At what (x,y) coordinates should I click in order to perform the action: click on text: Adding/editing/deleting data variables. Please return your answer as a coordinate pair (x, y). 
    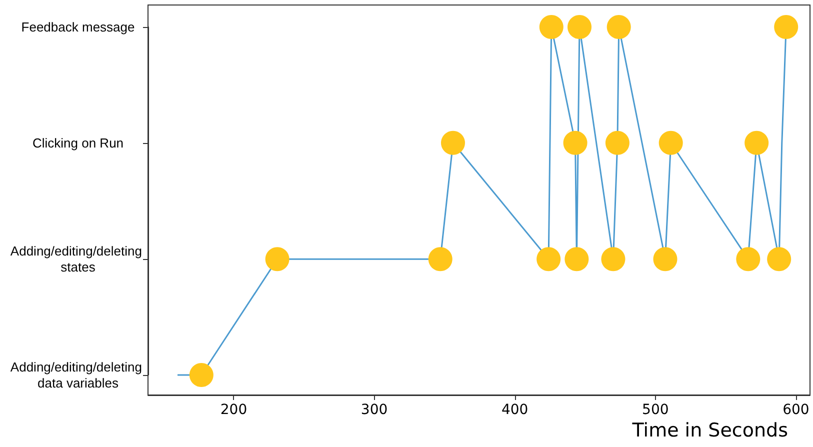
    Looking at the image, I should click on (78, 375).